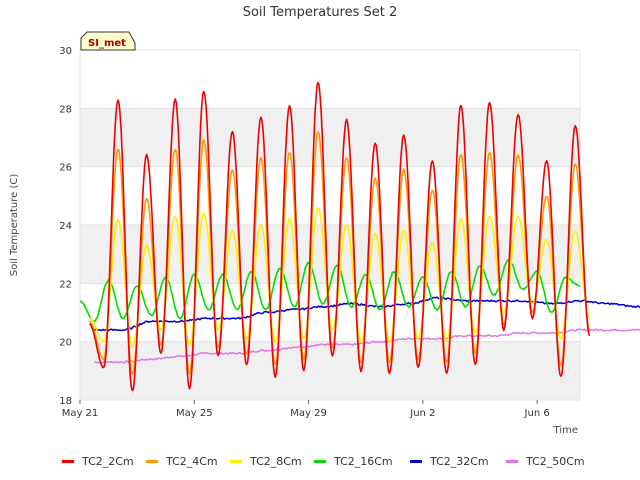  What do you see at coordinates (65, 168) in the screenshot?
I see `y-tick-label: 26` at bounding box center [65, 168].